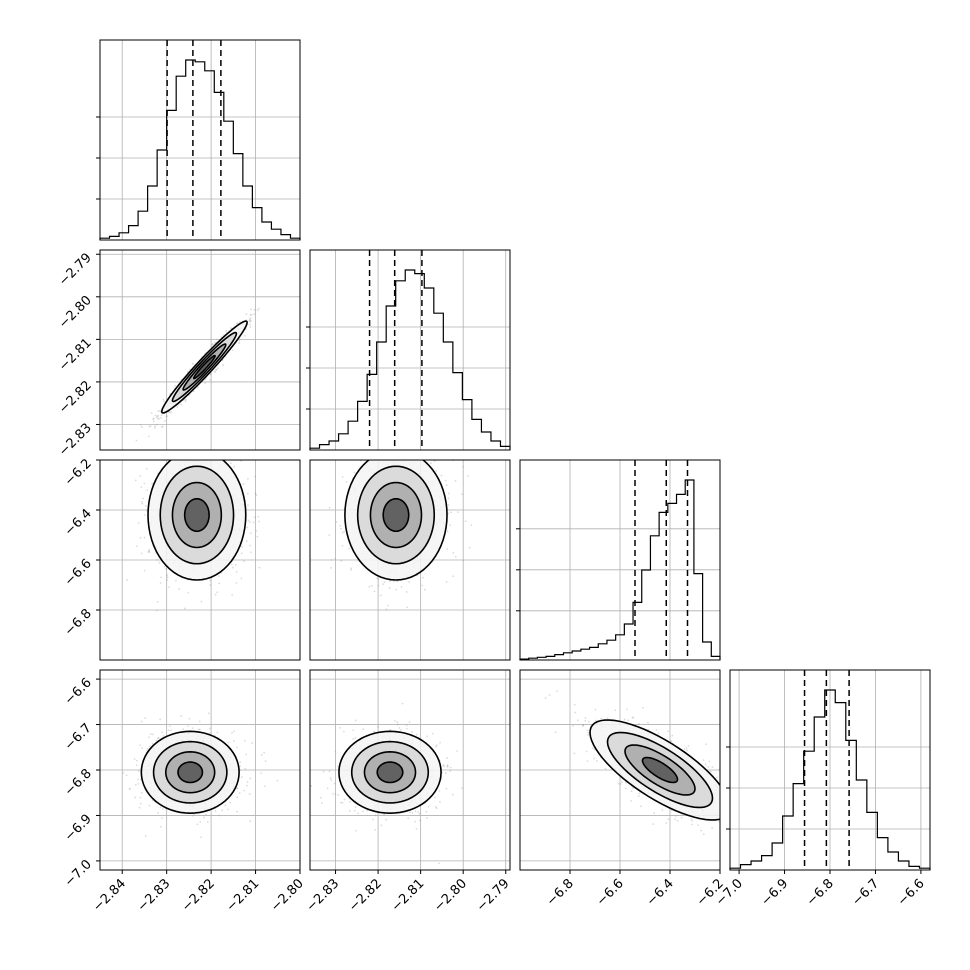  I want to click on hist-1-step, so click(410, 359).